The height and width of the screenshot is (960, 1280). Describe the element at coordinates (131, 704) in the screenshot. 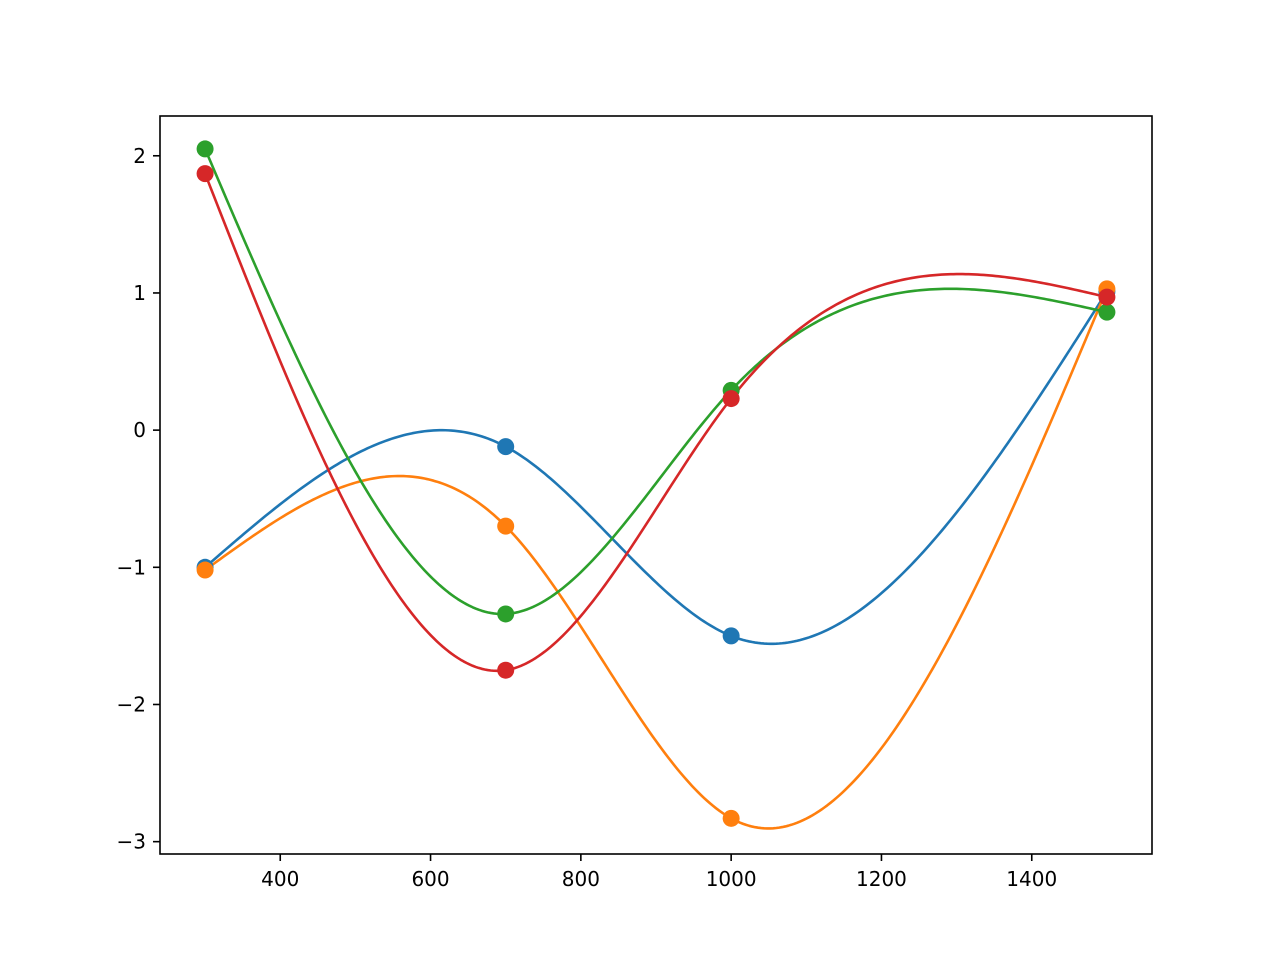

I see `y-tick-label: −2` at that location.